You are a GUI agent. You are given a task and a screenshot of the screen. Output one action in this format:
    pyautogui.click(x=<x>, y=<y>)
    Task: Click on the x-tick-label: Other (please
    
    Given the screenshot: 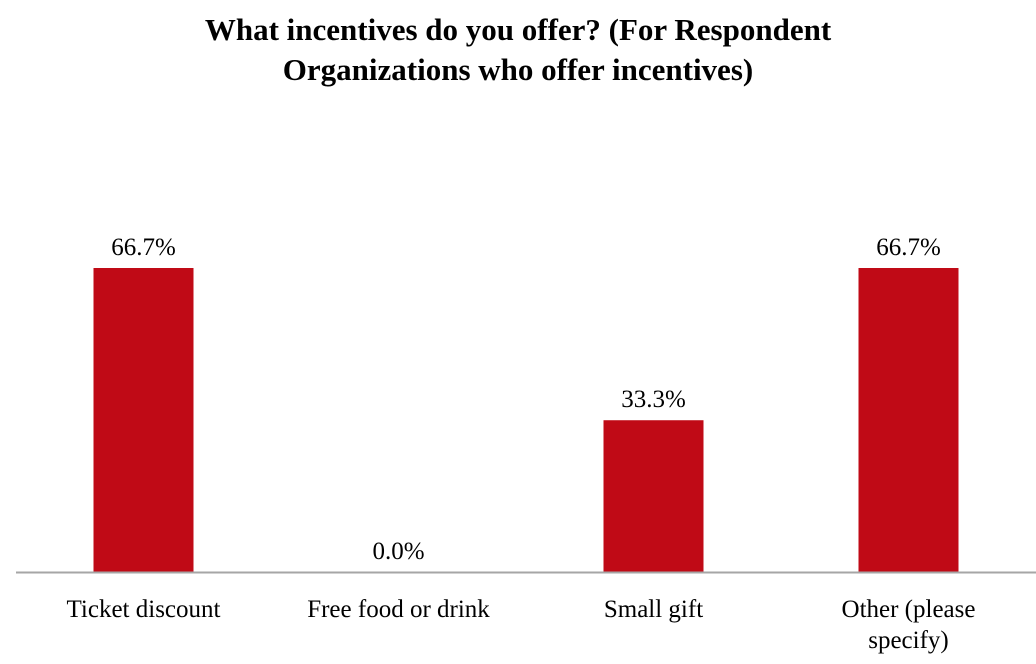 What is the action you would take?
    pyautogui.click(x=909, y=609)
    